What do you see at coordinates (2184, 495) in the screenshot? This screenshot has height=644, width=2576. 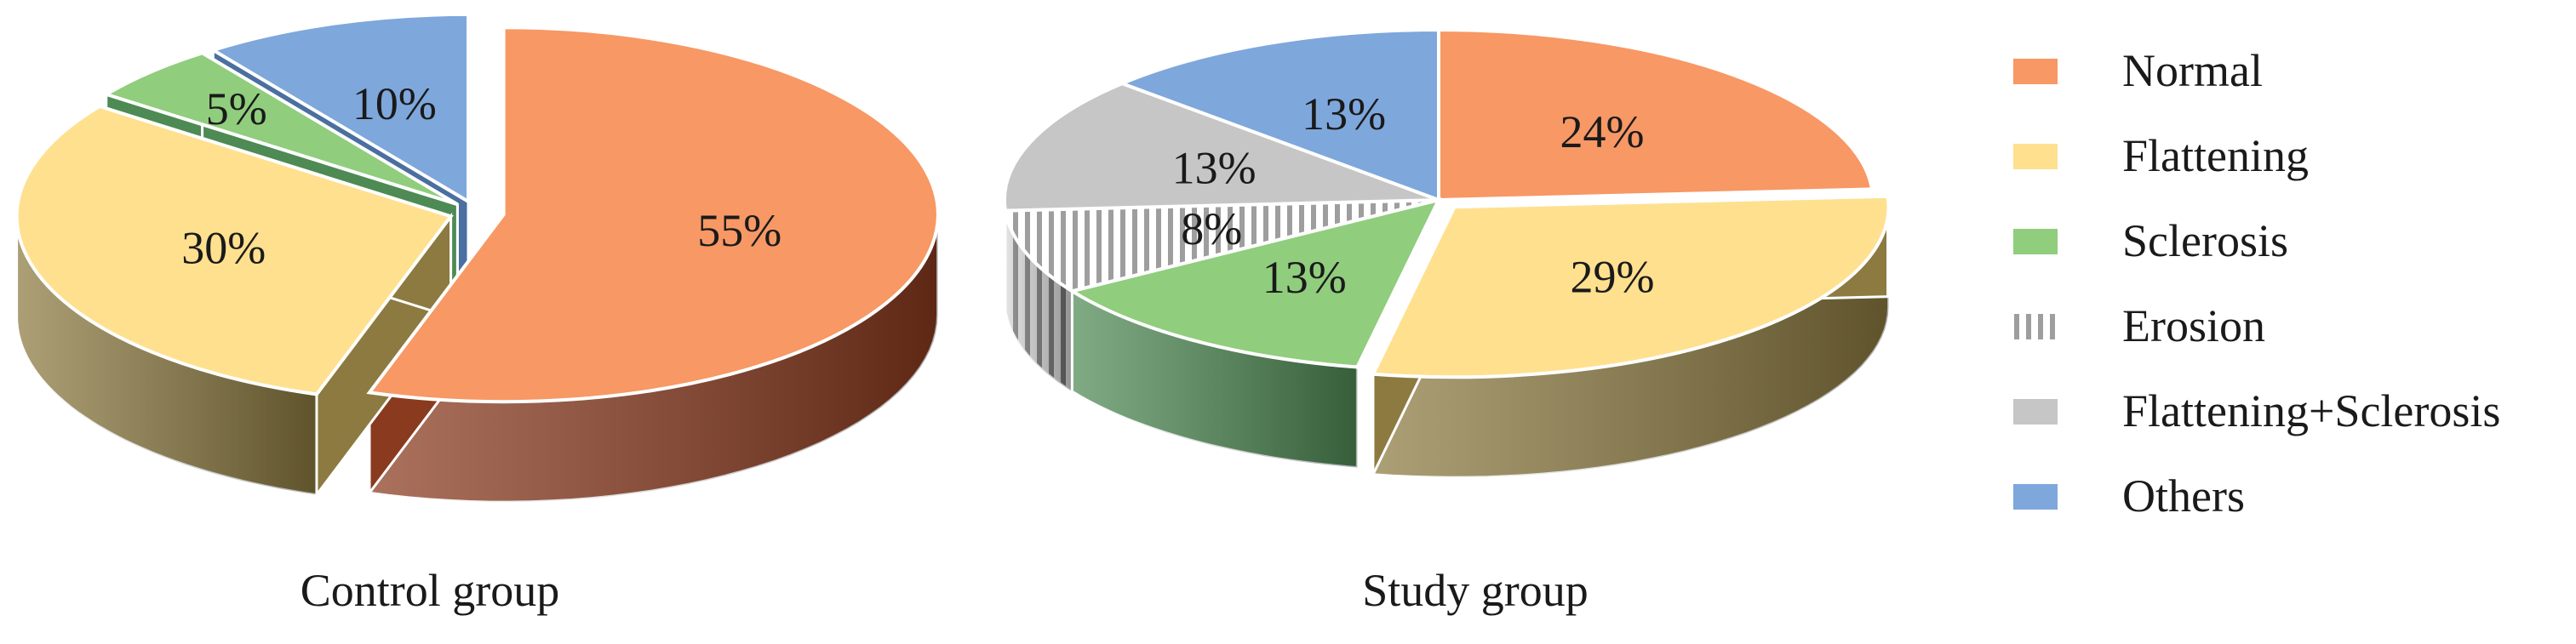 I see `legend-label-others: Others` at bounding box center [2184, 495].